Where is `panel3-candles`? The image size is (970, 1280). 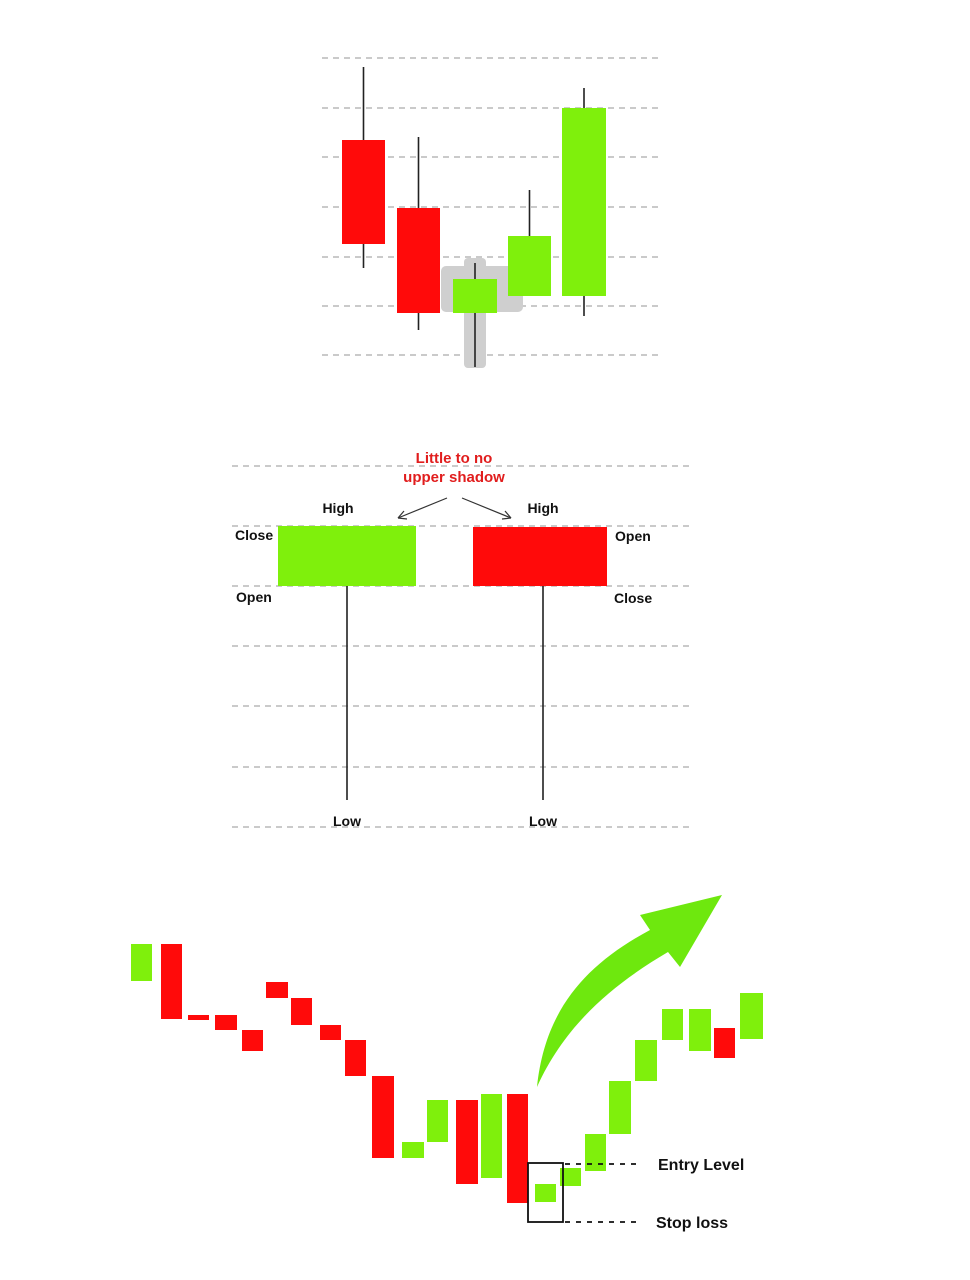 panel3-candles is located at coordinates (447, 1073).